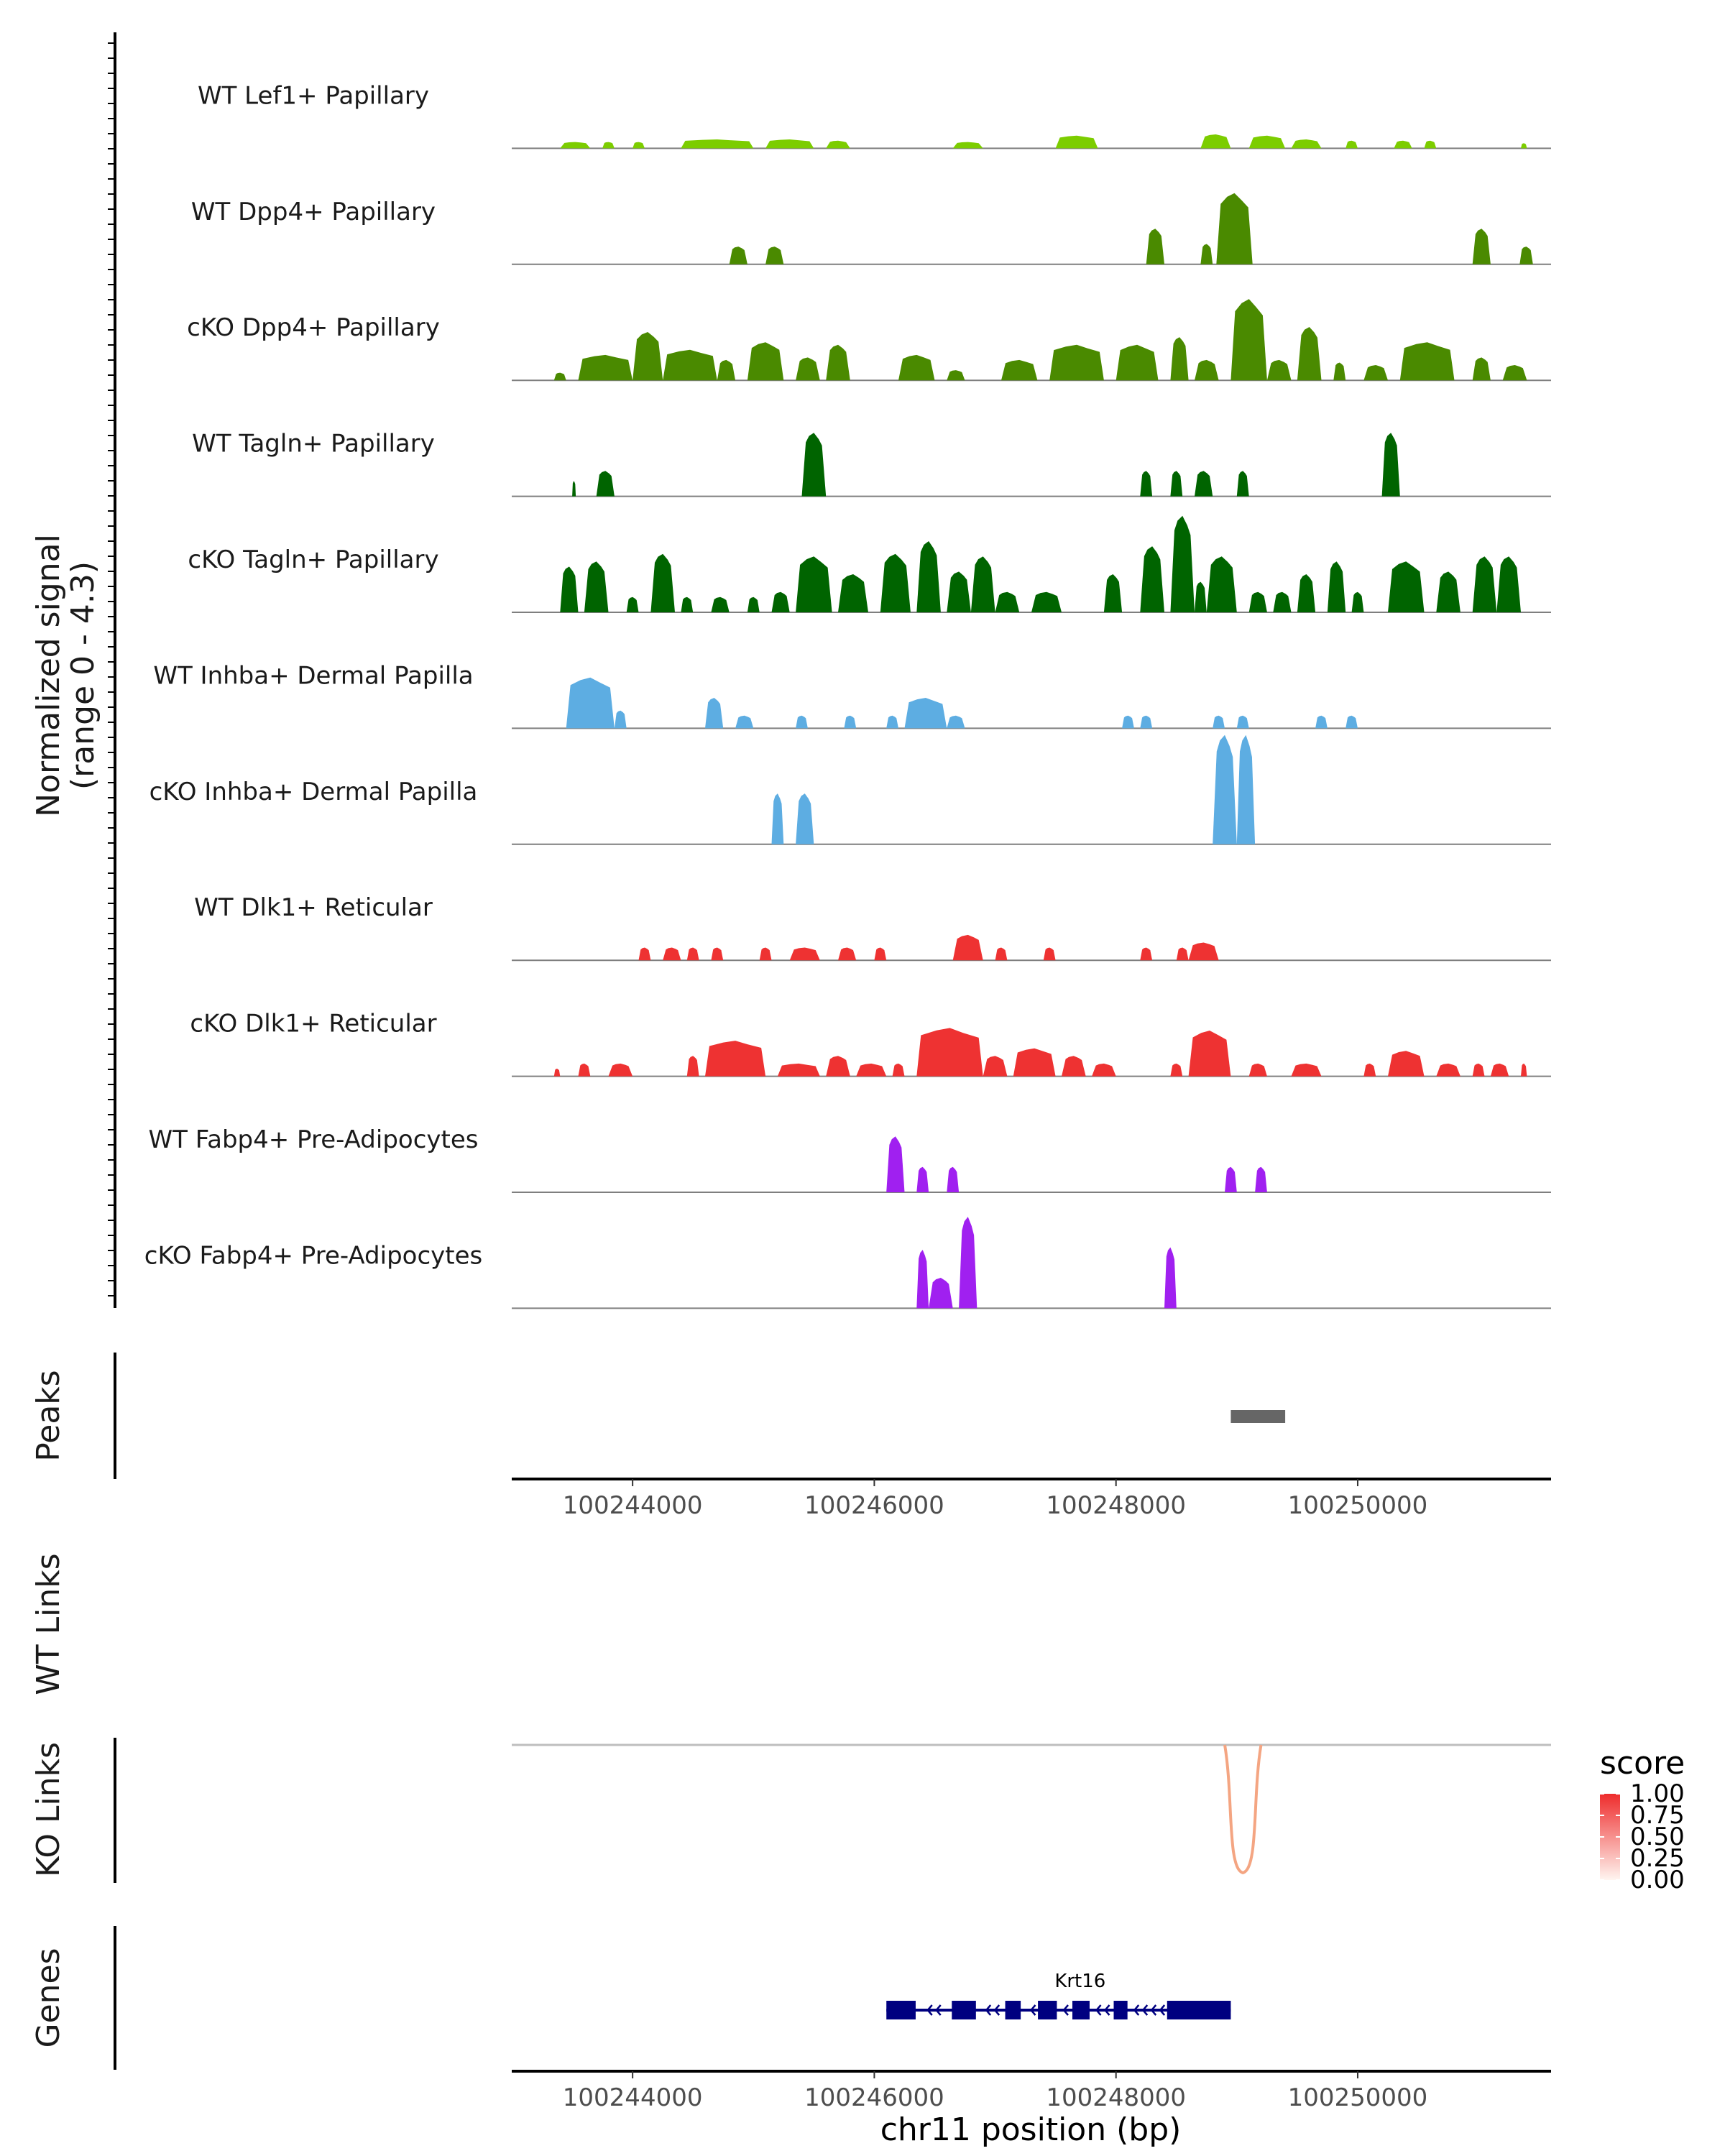  I want to click on x-tick-label: 100244000, so click(633, 1505).